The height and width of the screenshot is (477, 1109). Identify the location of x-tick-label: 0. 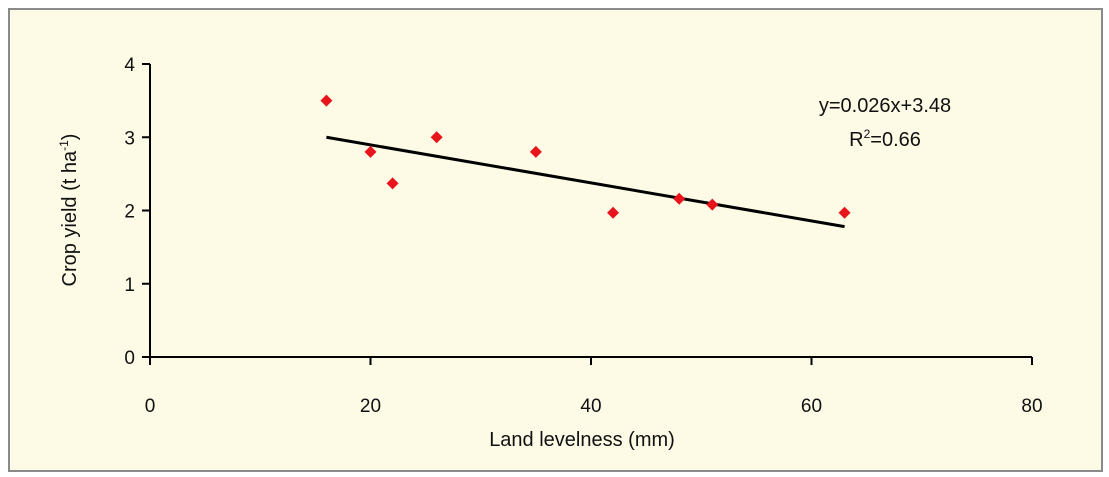
(150, 406).